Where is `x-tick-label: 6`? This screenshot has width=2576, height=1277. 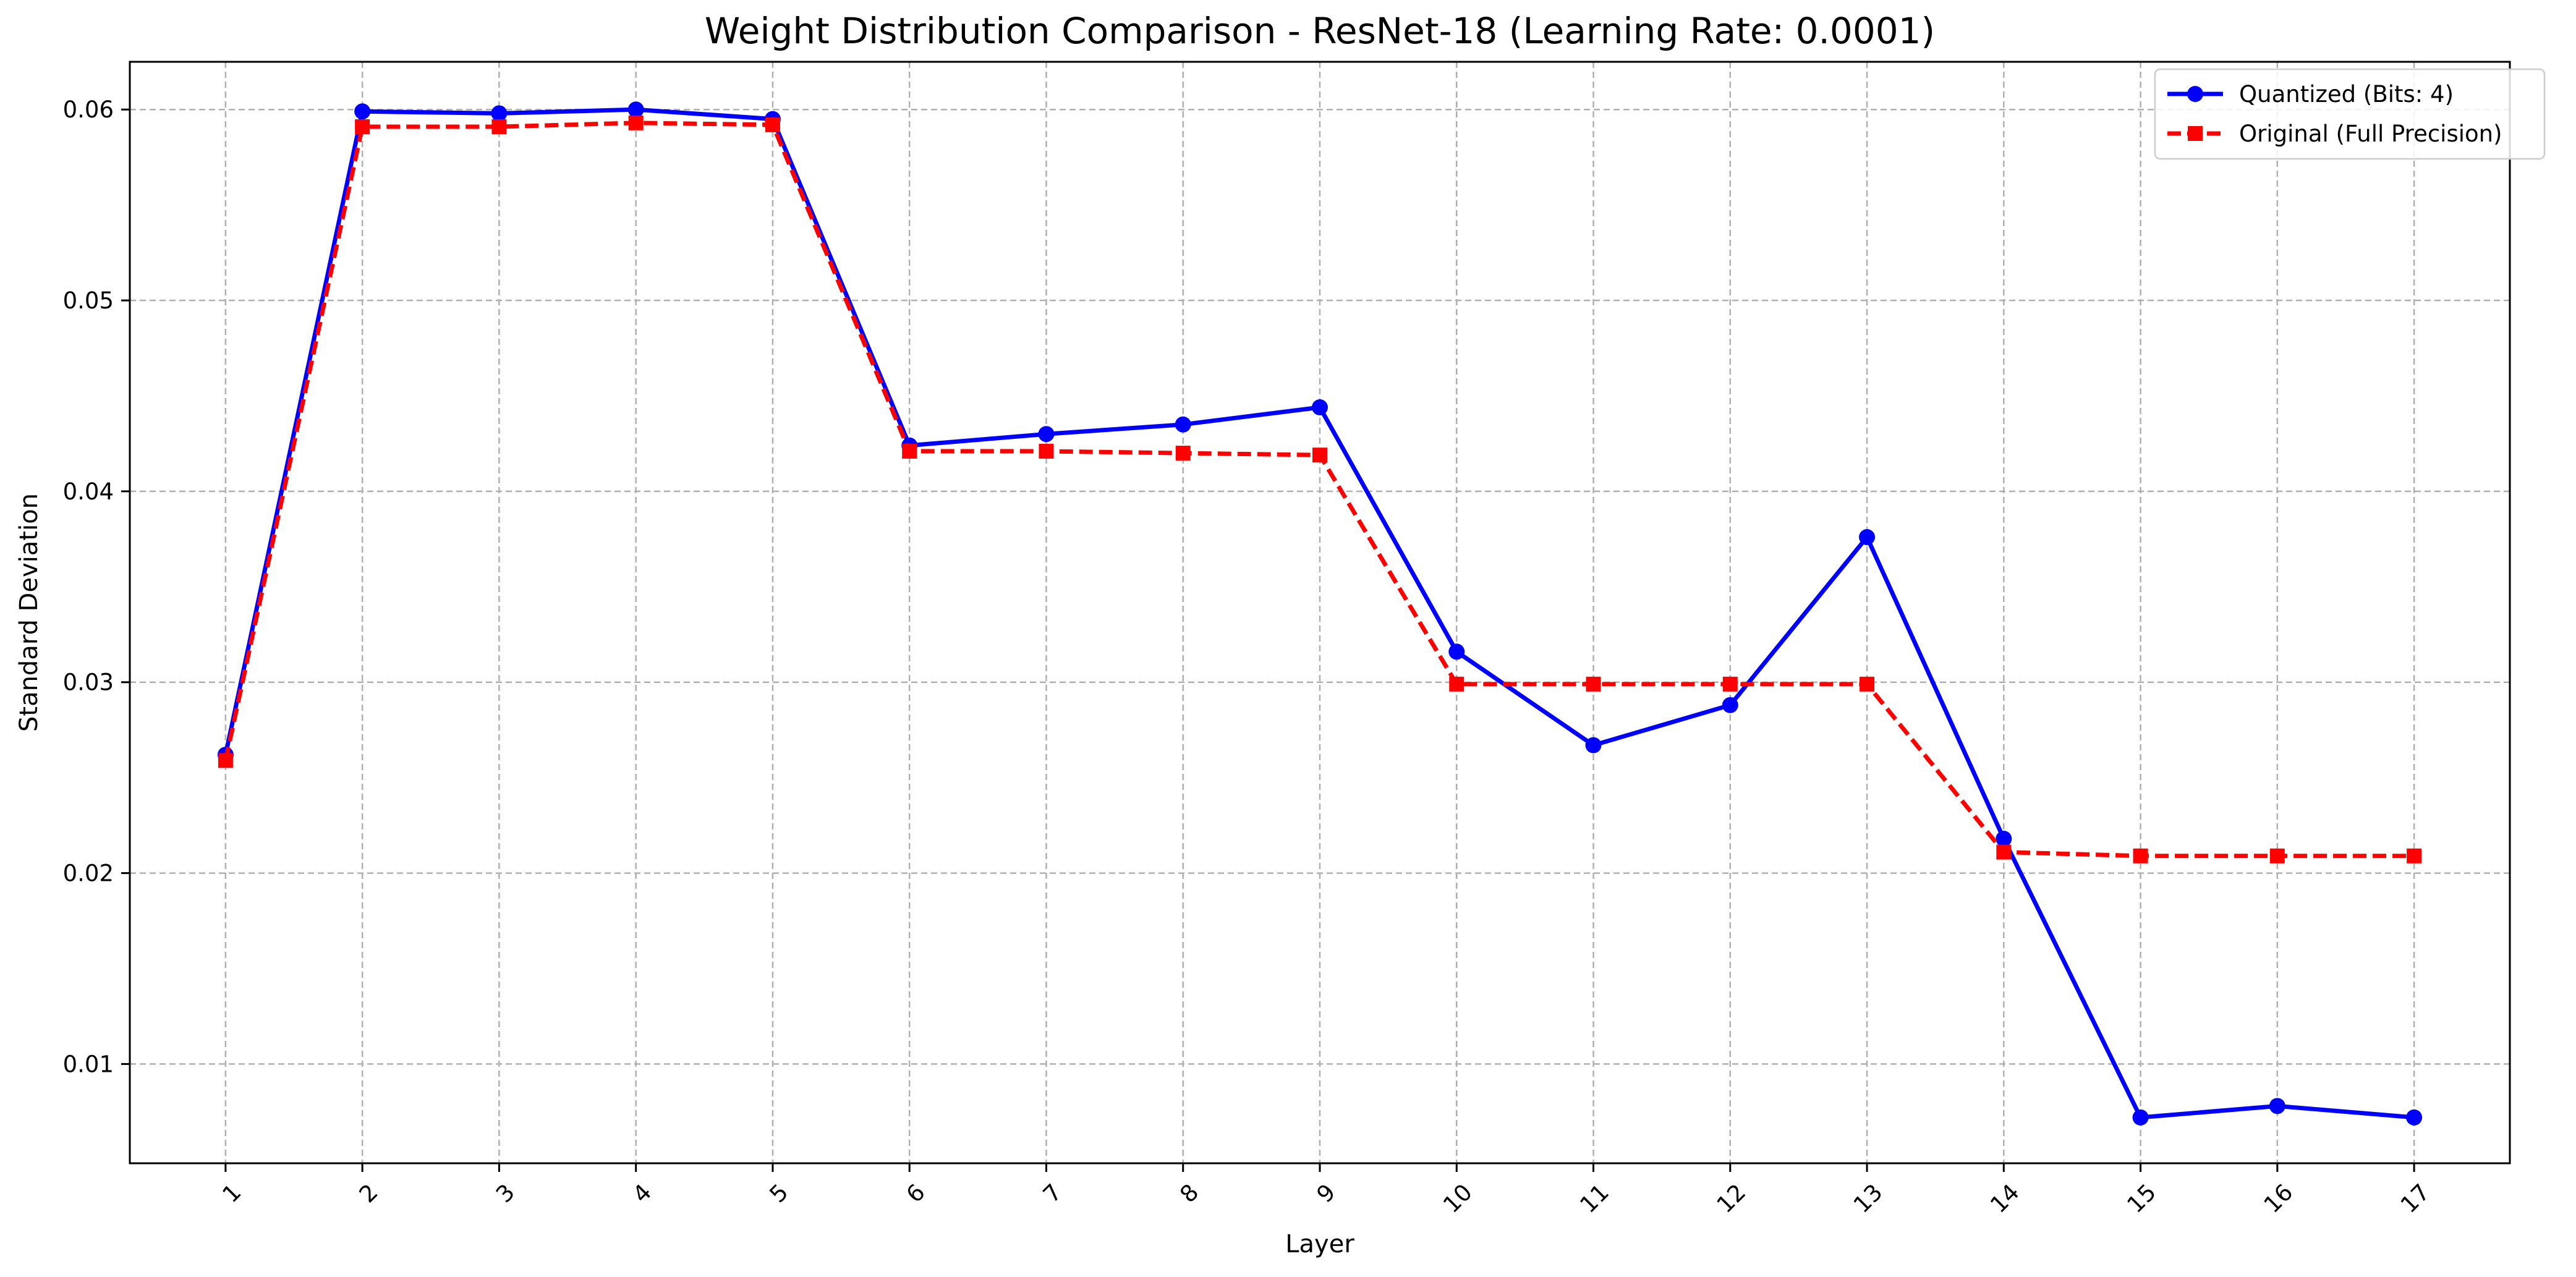
x-tick-label: 6 is located at coordinates (915, 1193).